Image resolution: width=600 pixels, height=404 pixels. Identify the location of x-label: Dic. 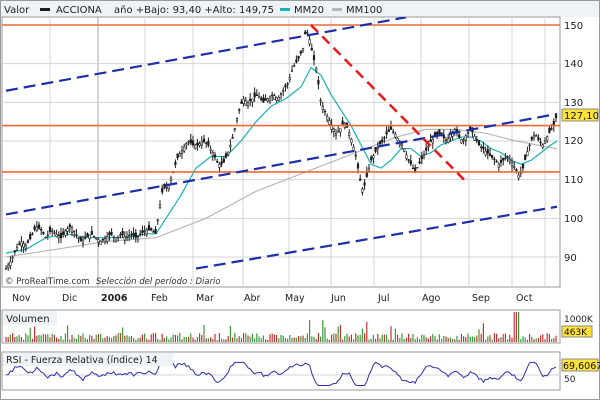
(69, 298).